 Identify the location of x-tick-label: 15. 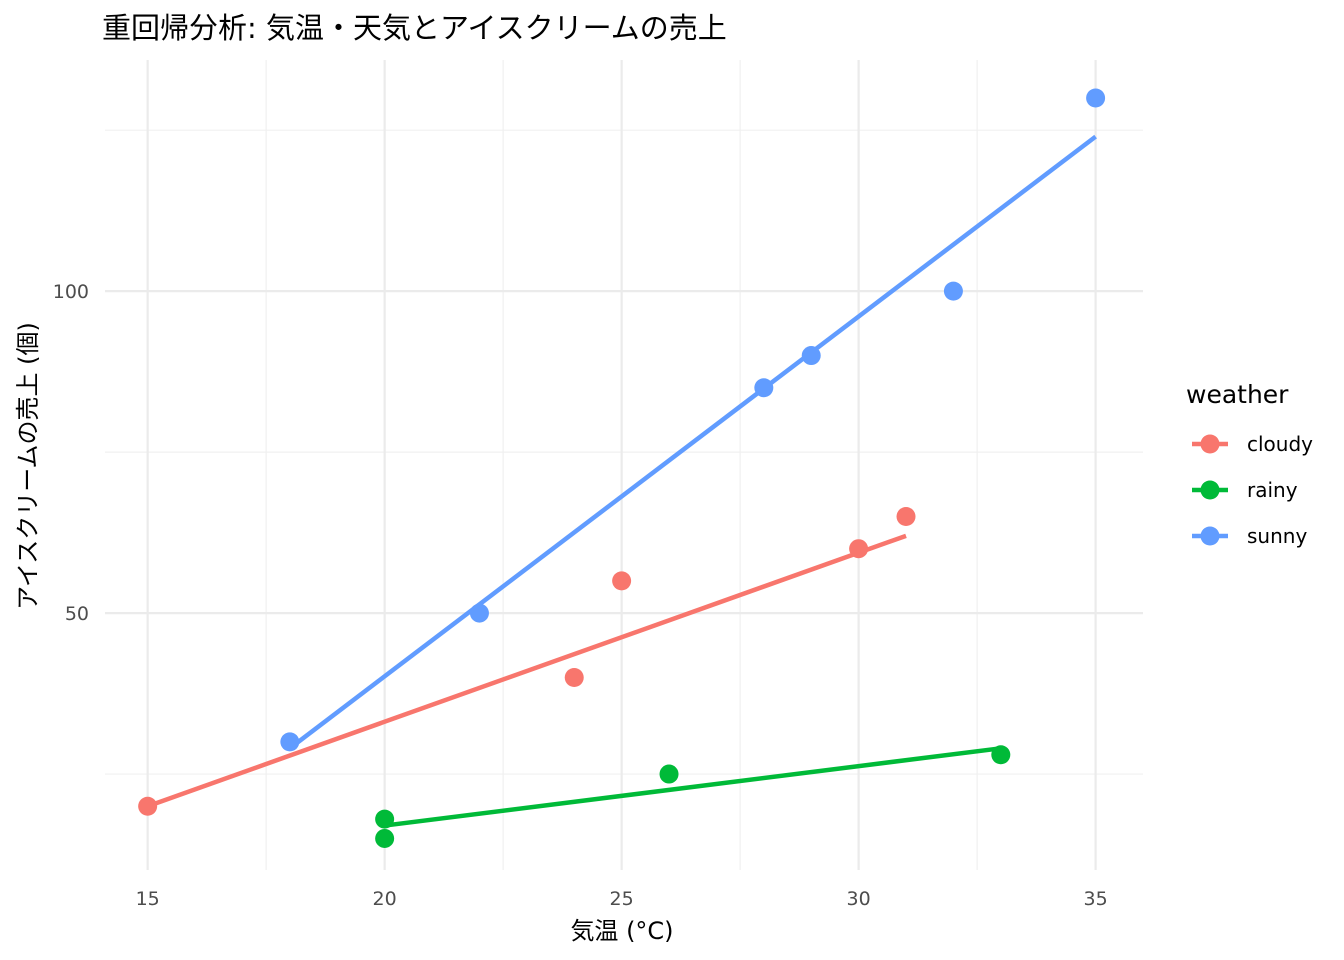
(148, 899).